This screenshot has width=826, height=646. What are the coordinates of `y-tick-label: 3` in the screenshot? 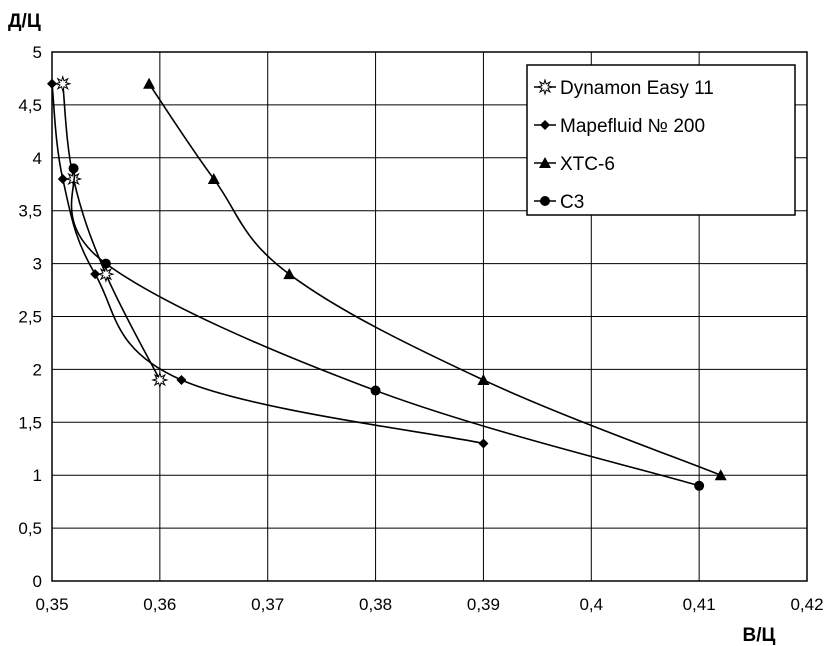 It's located at (37, 264).